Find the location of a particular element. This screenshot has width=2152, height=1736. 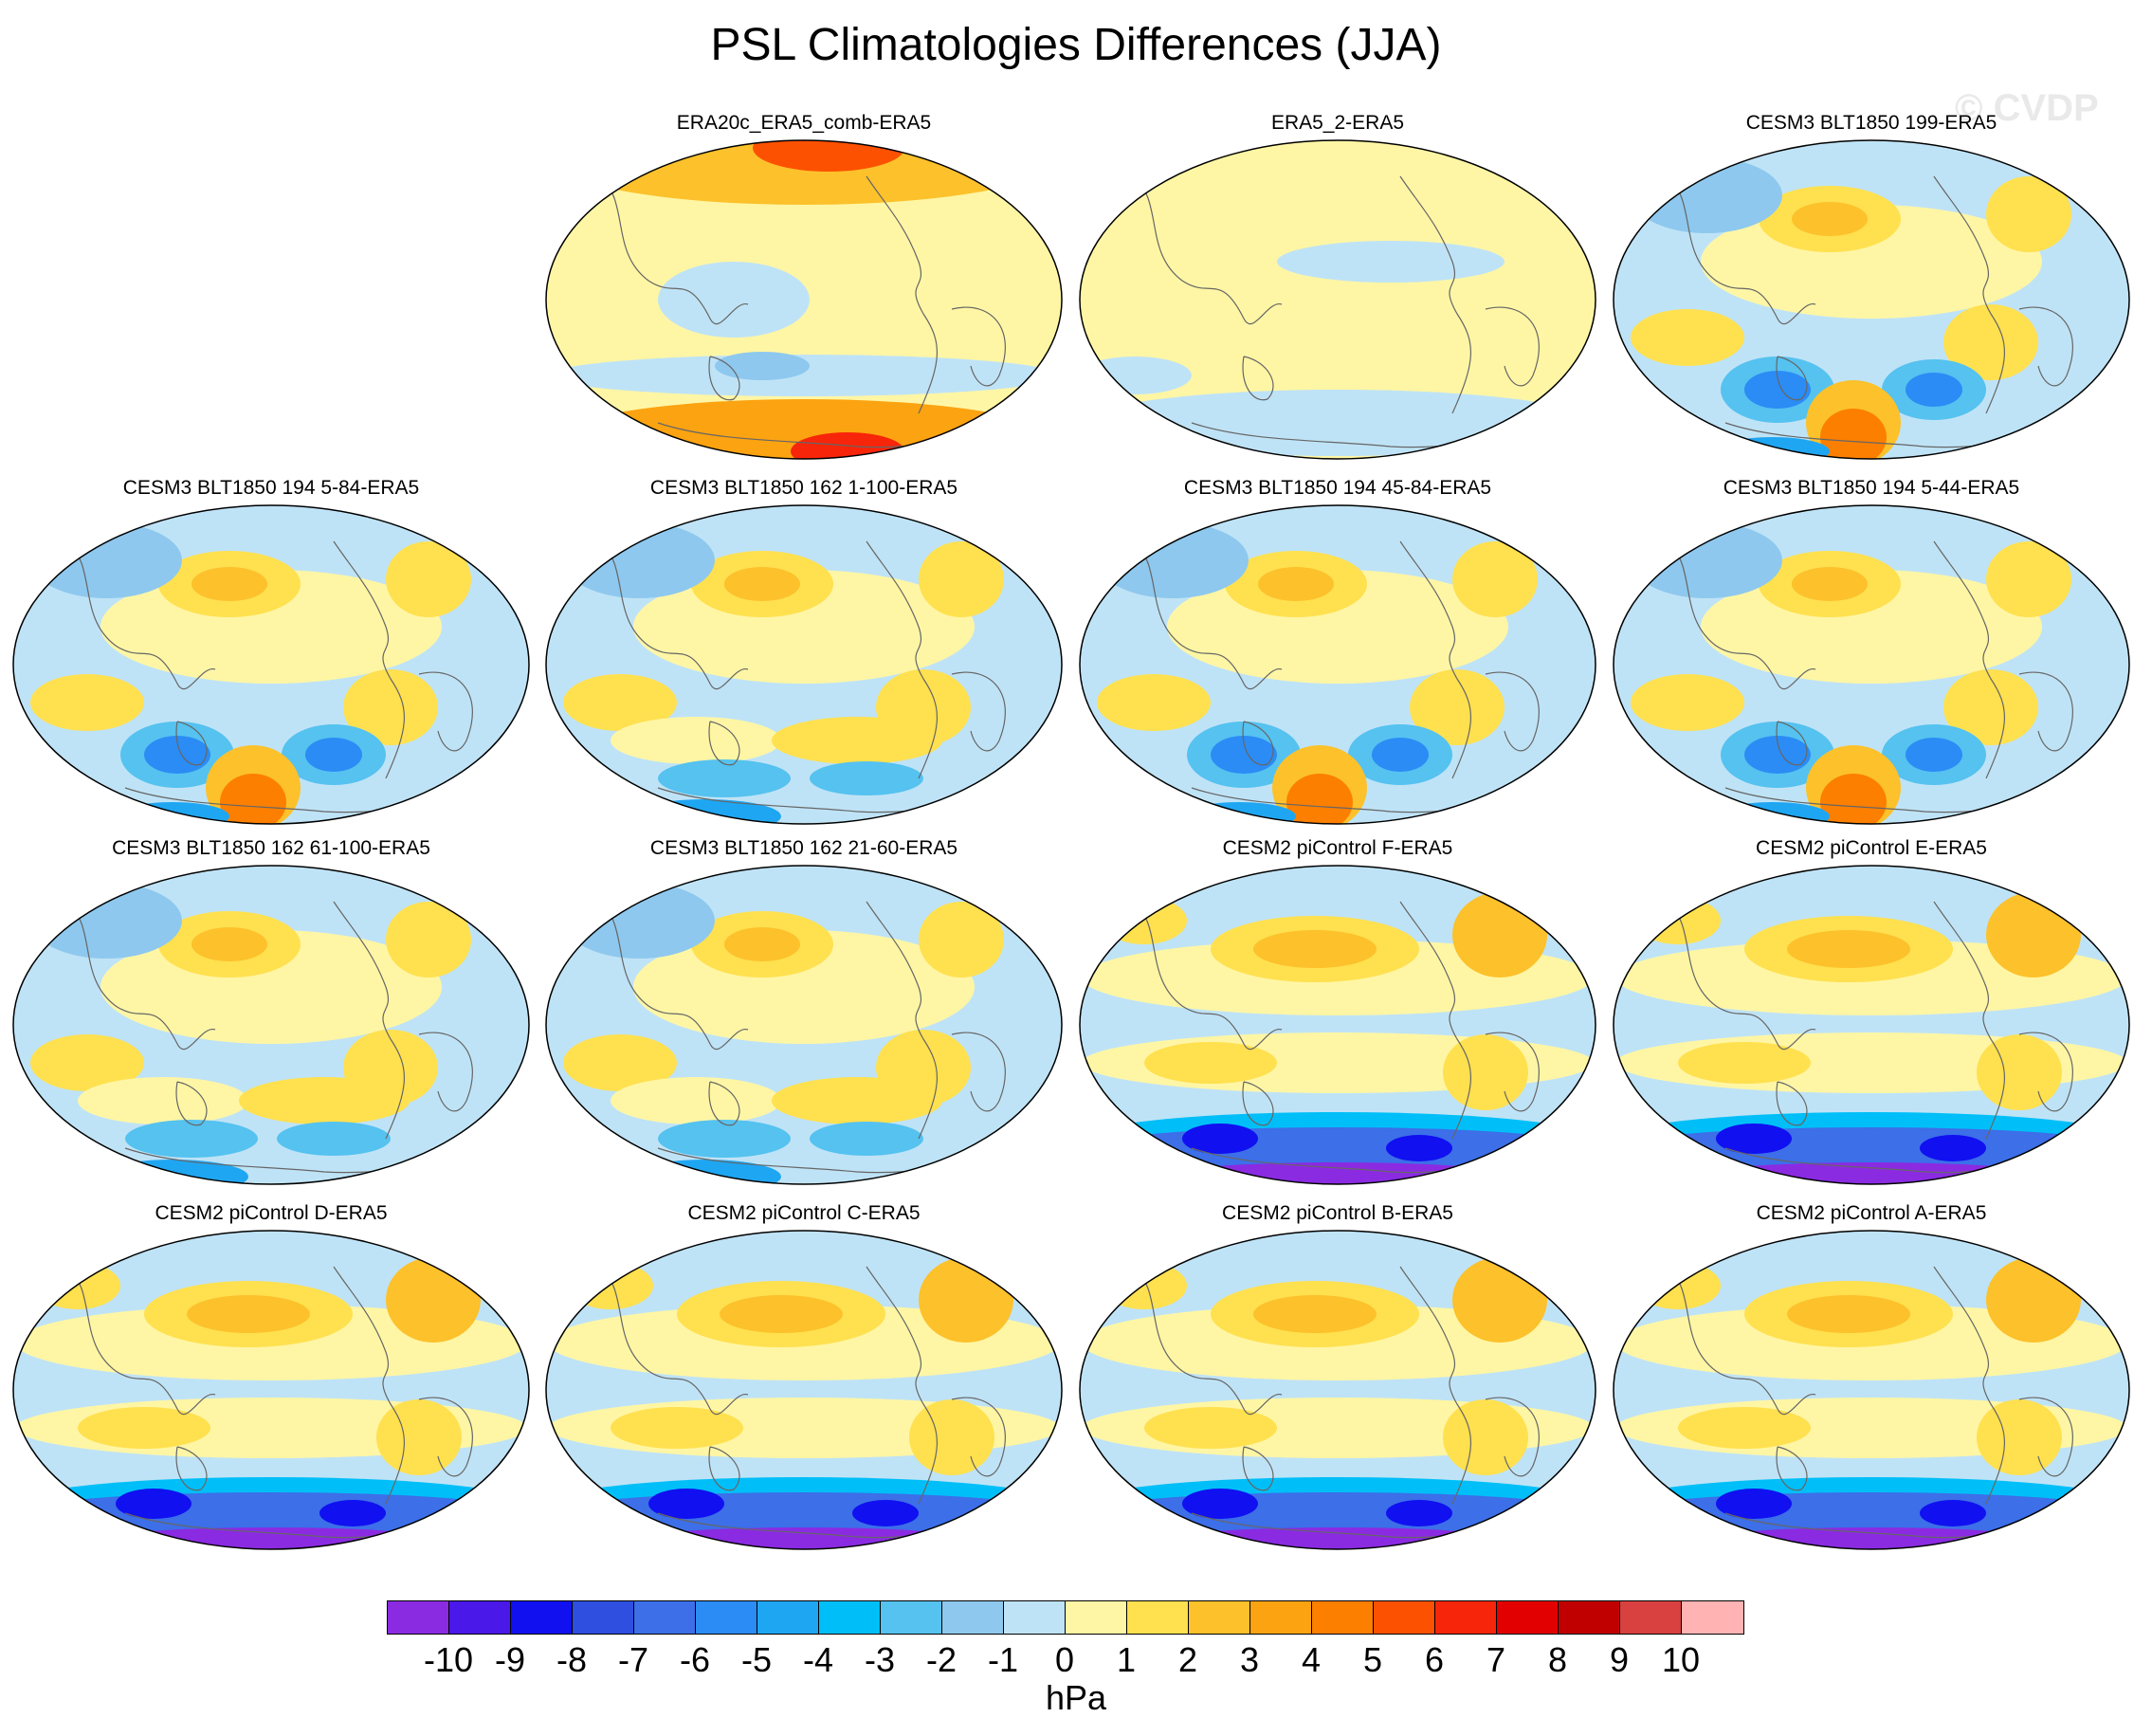

panel-title: CESM2 piControl C-ERA5 is located at coordinates (804, 1213).